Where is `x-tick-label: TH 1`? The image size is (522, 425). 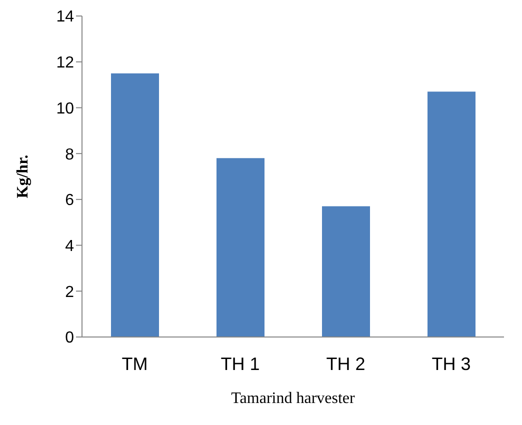
x-tick-label: TH 1 is located at coordinates (240, 364).